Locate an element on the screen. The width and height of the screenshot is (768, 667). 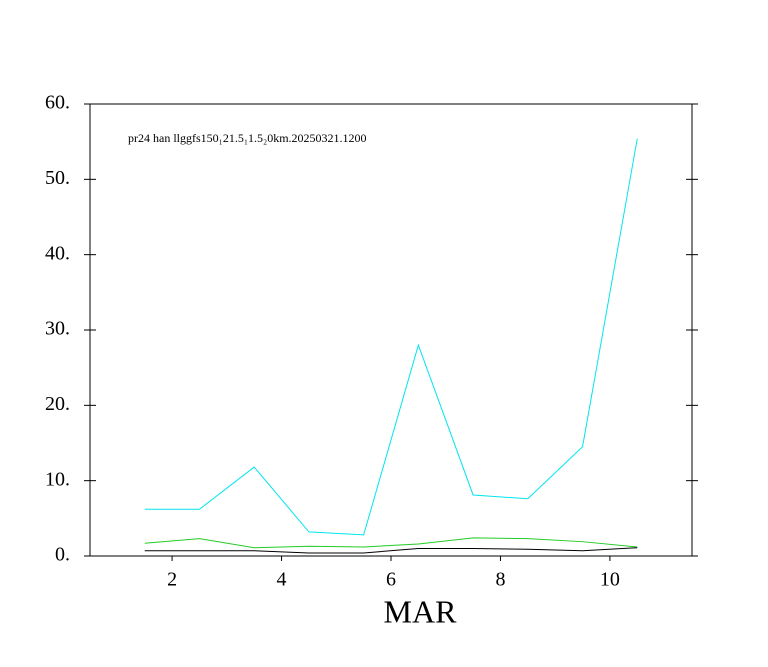
y-tick-label: 30. is located at coordinates (57, 329).